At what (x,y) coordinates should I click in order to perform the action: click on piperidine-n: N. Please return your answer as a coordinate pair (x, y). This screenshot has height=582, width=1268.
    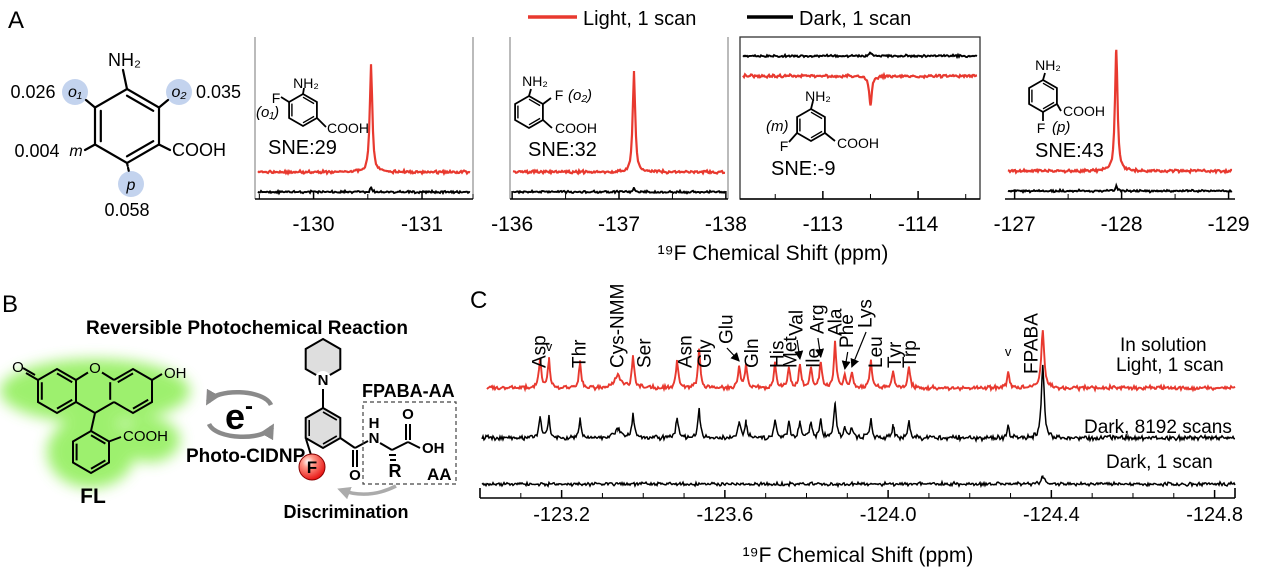
    Looking at the image, I should click on (323, 380).